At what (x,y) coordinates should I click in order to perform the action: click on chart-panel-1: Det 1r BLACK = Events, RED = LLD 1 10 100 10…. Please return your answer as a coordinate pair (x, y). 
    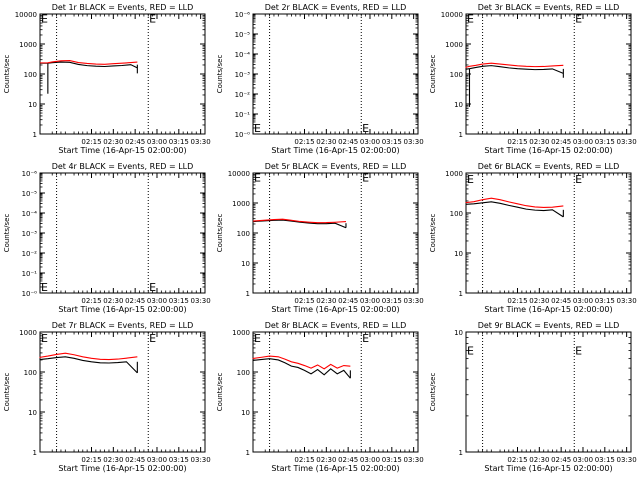
    Looking at the image, I should click on (107, 79).